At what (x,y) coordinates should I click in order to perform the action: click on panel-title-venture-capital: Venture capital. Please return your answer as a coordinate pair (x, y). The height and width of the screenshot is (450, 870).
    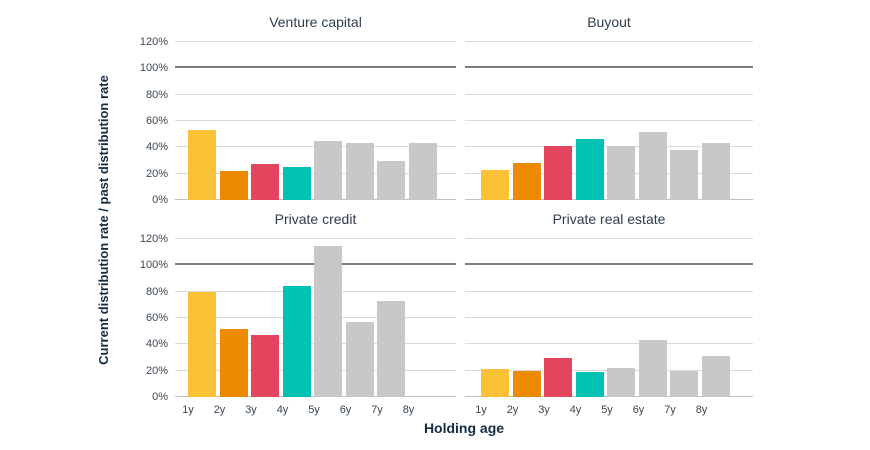
    Looking at the image, I should click on (315, 22).